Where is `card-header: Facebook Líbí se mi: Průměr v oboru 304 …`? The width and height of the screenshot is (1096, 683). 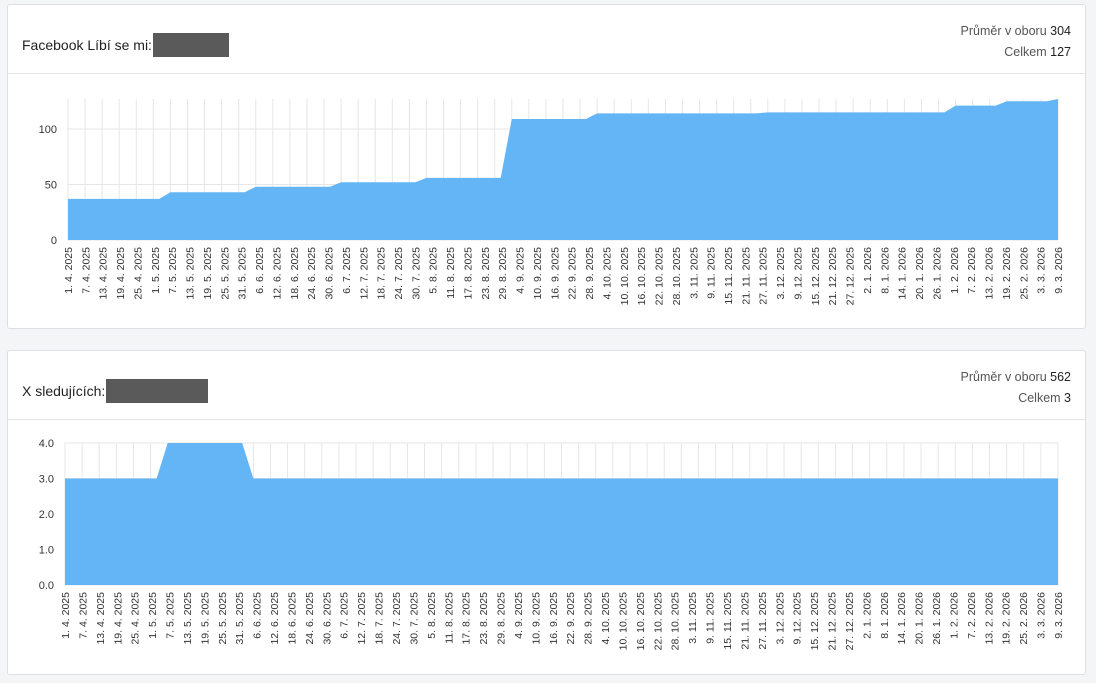 card-header: Facebook Líbí se mi: Průměr v oboru 304 … is located at coordinates (546, 39).